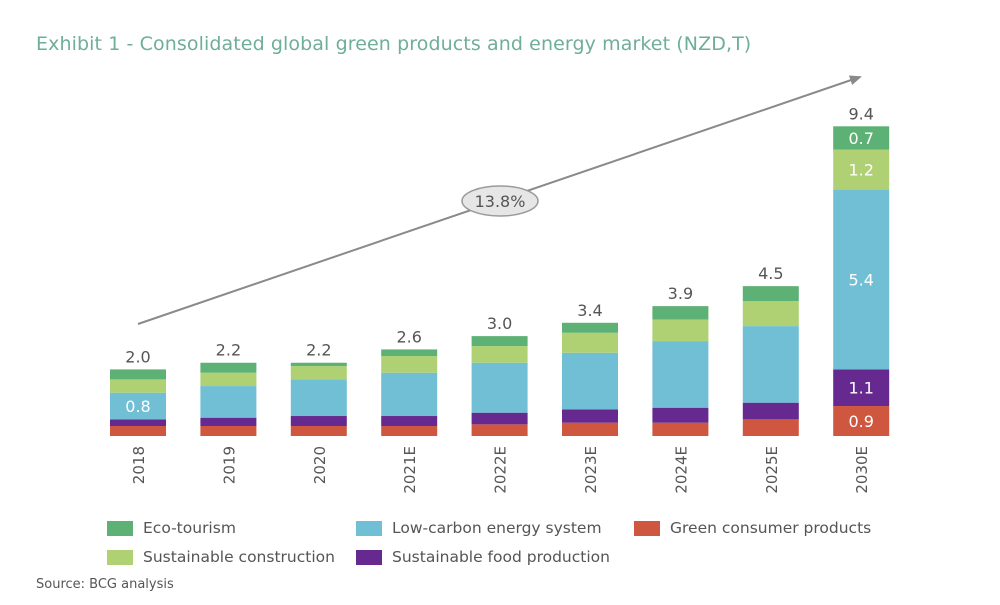  What do you see at coordinates (860, 113) in the screenshot?
I see `total-label: 9.4` at bounding box center [860, 113].